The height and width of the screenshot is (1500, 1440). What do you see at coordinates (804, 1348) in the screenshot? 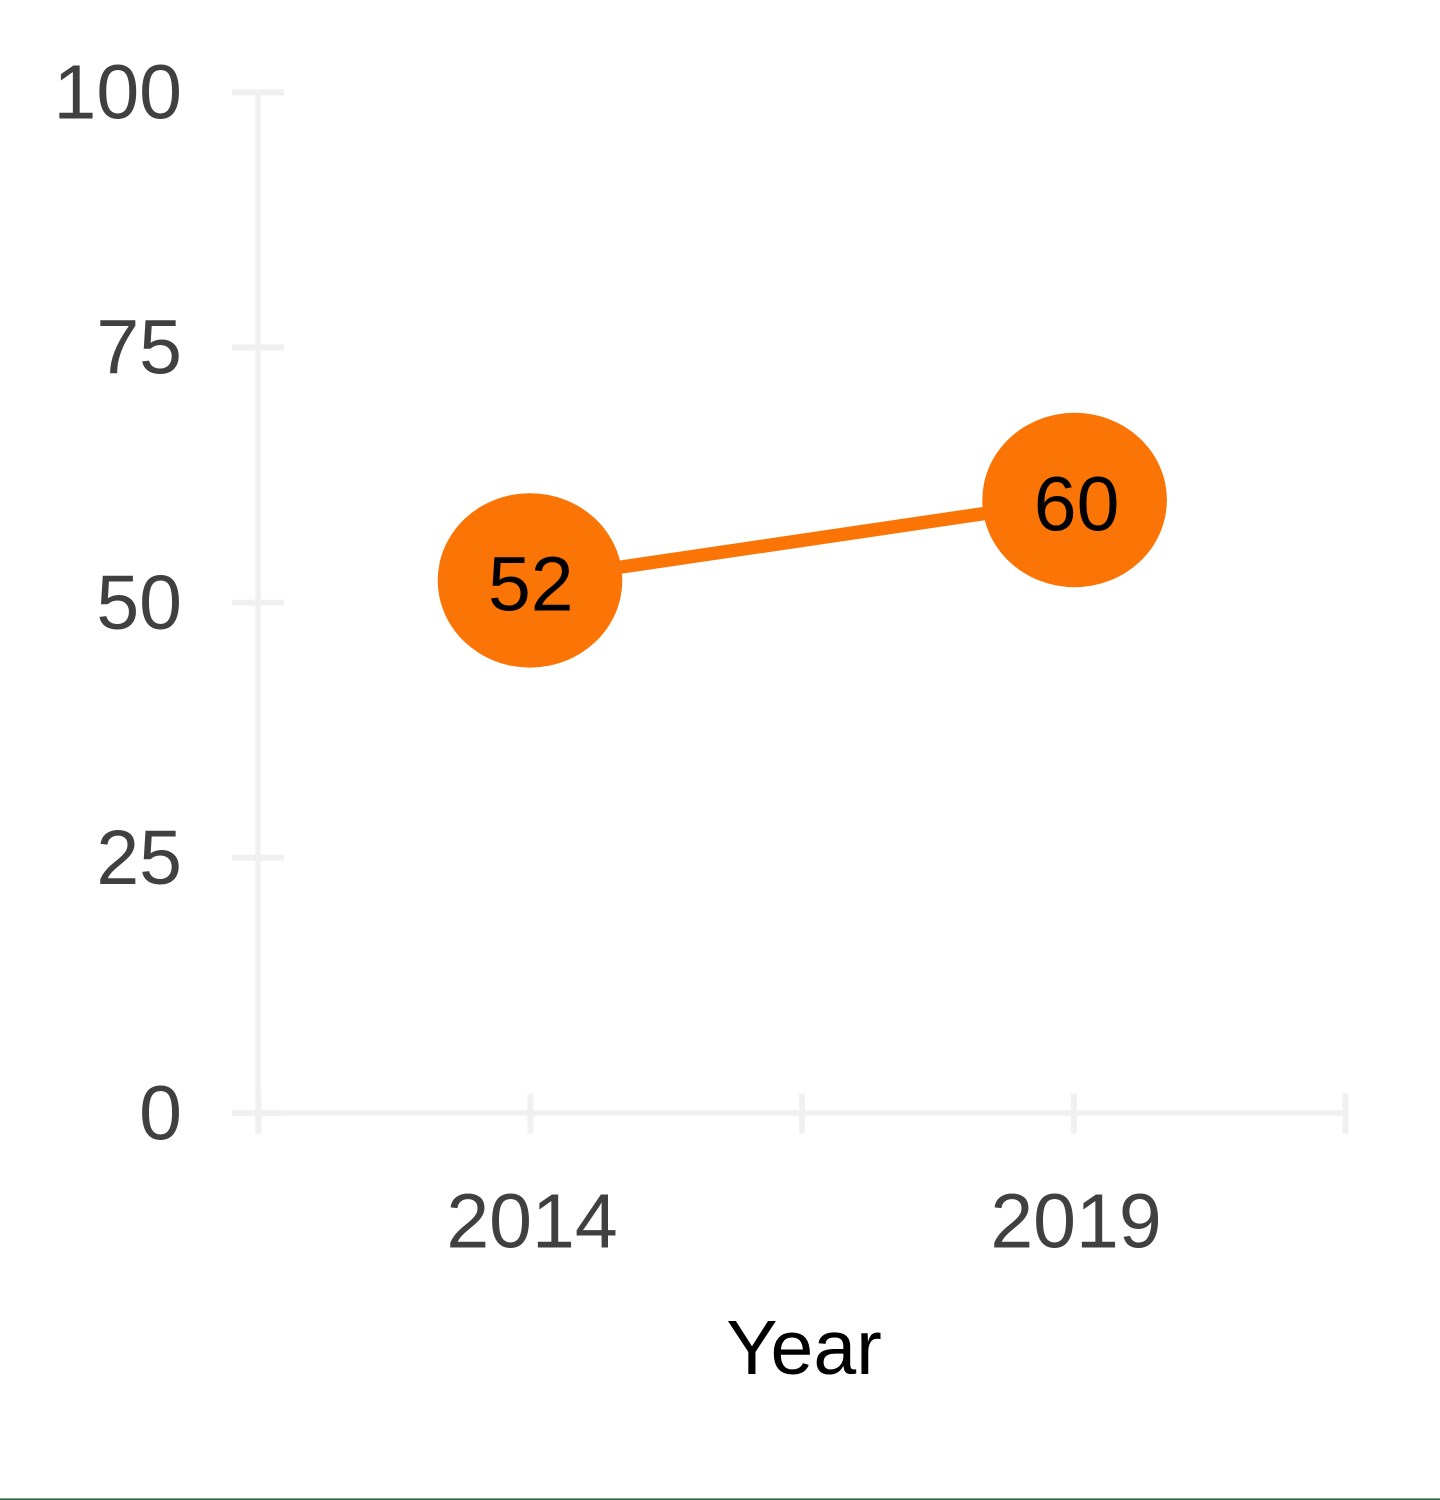
I see `svg-text: Year` at bounding box center [804, 1348].